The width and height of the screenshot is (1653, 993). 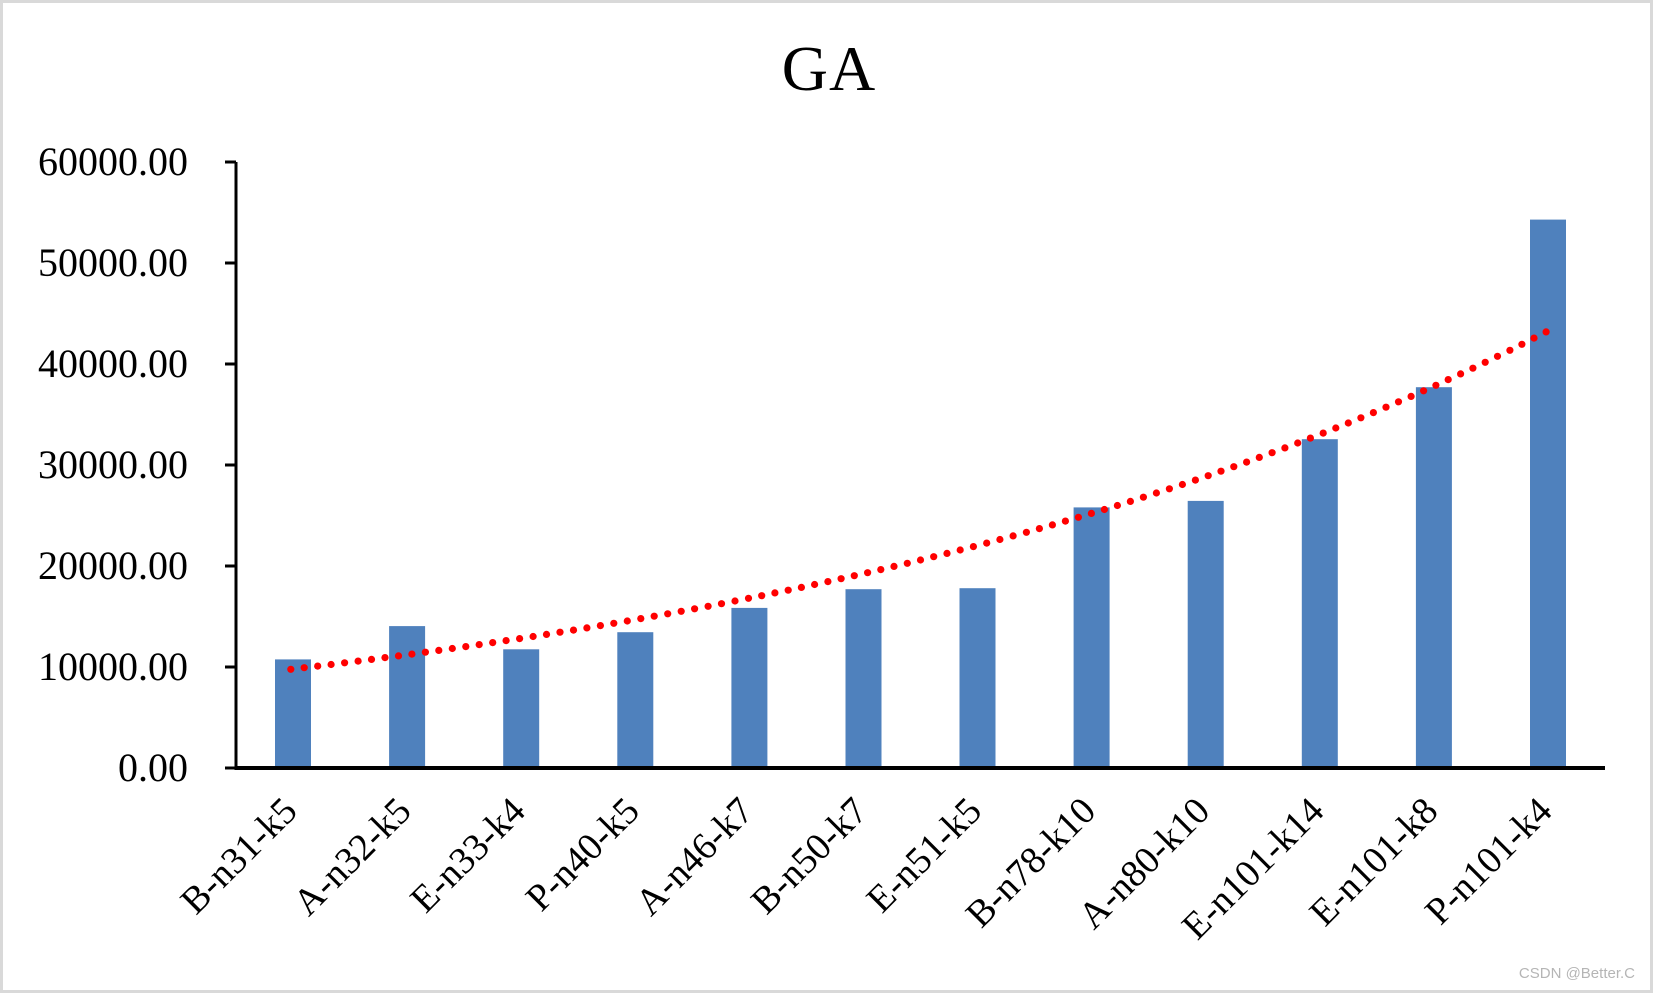 I want to click on y-tick-label: 0.00, so click(x=153, y=767).